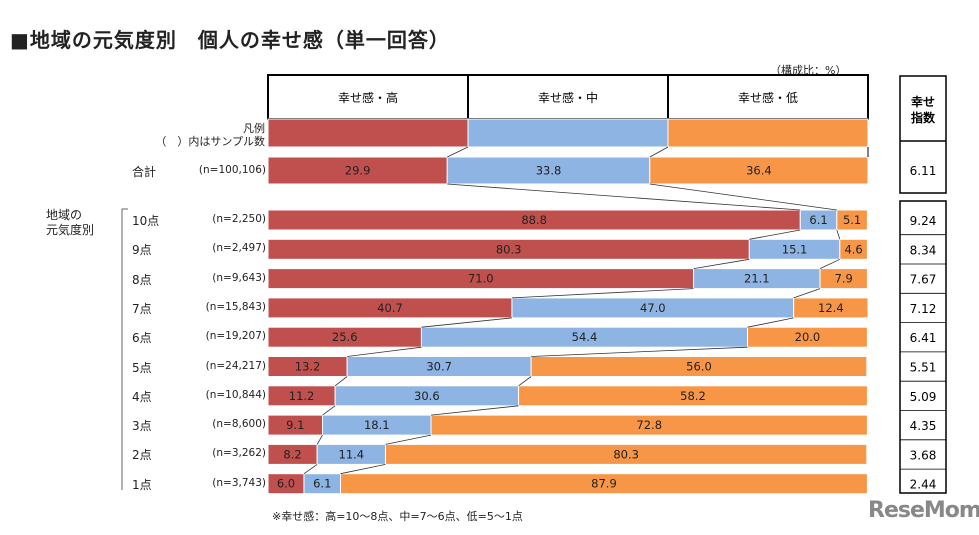 The image size is (979, 535). I want to click on row-8点-bar-seg, so click(843, 279).